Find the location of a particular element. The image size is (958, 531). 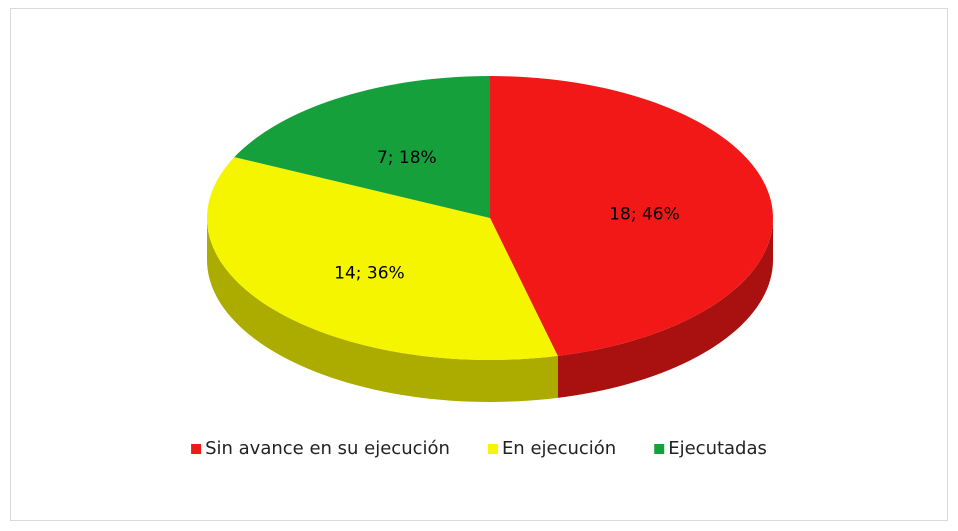

legend-label: Ejecutadas is located at coordinates (717, 448).